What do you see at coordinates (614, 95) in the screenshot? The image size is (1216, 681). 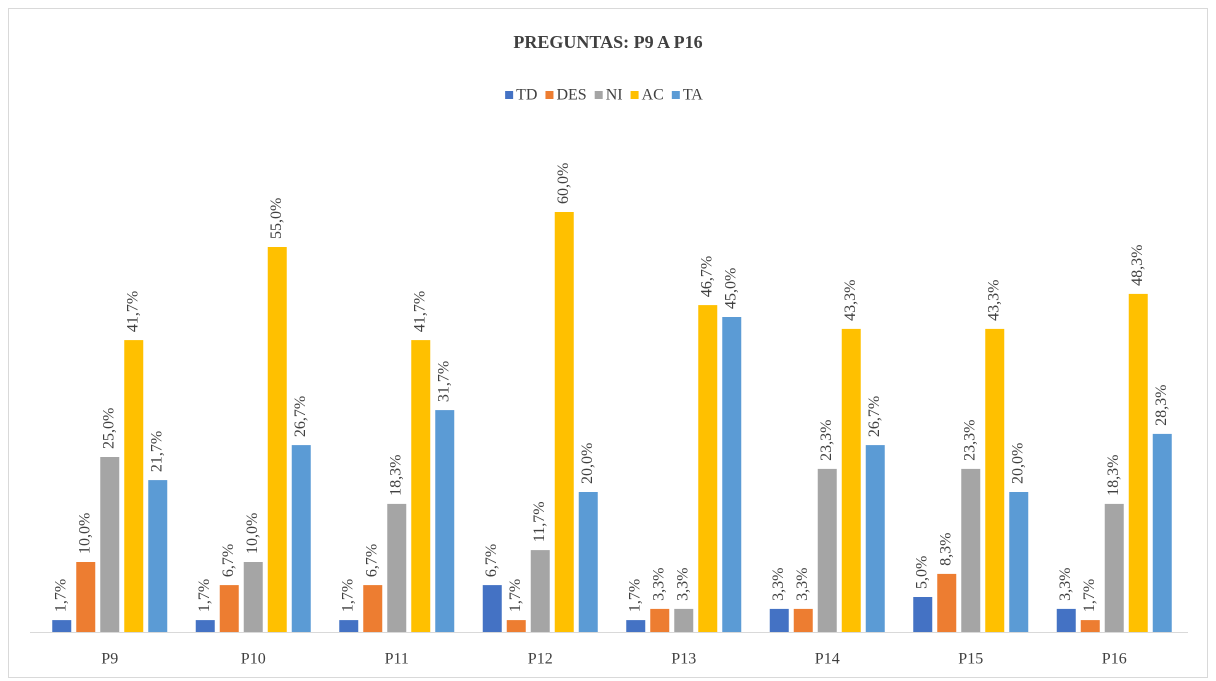 I see `legend-label: NI` at bounding box center [614, 95].